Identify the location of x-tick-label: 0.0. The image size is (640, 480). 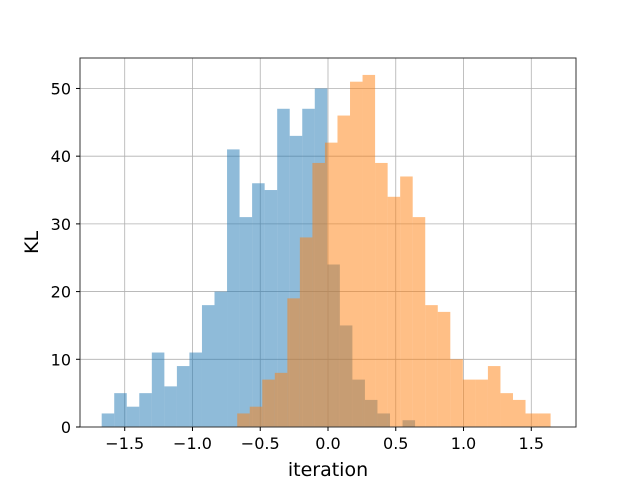
(327, 443).